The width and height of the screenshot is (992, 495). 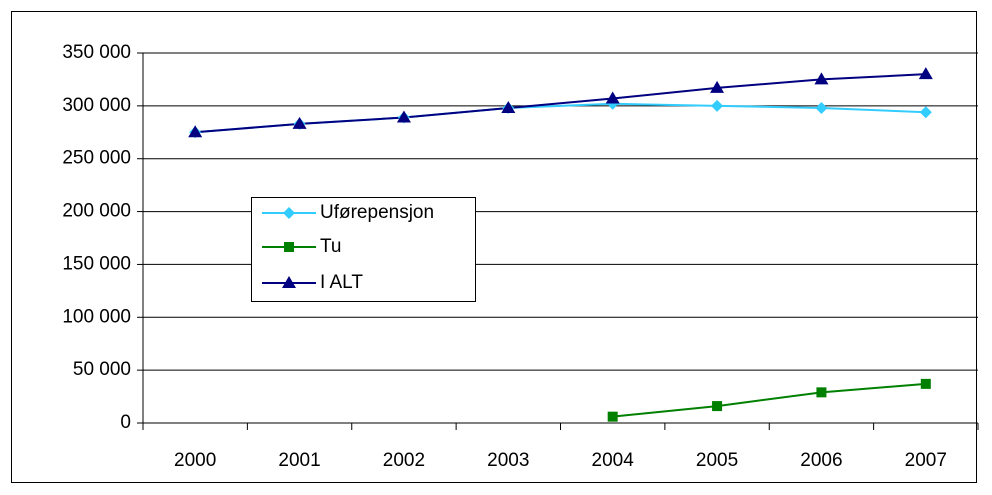 I want to click on legend-label: I ALT, so click(x=341, y=282).